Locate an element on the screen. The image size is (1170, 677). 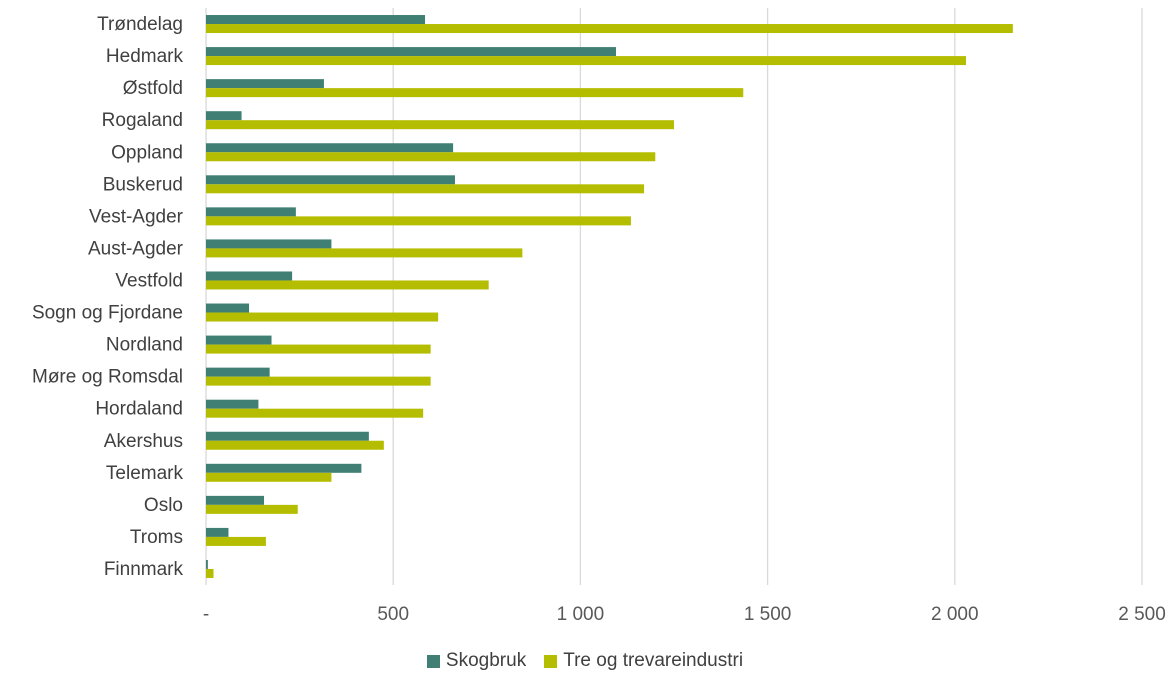
category-label: Rogaland is located at coordinates (142, 120).